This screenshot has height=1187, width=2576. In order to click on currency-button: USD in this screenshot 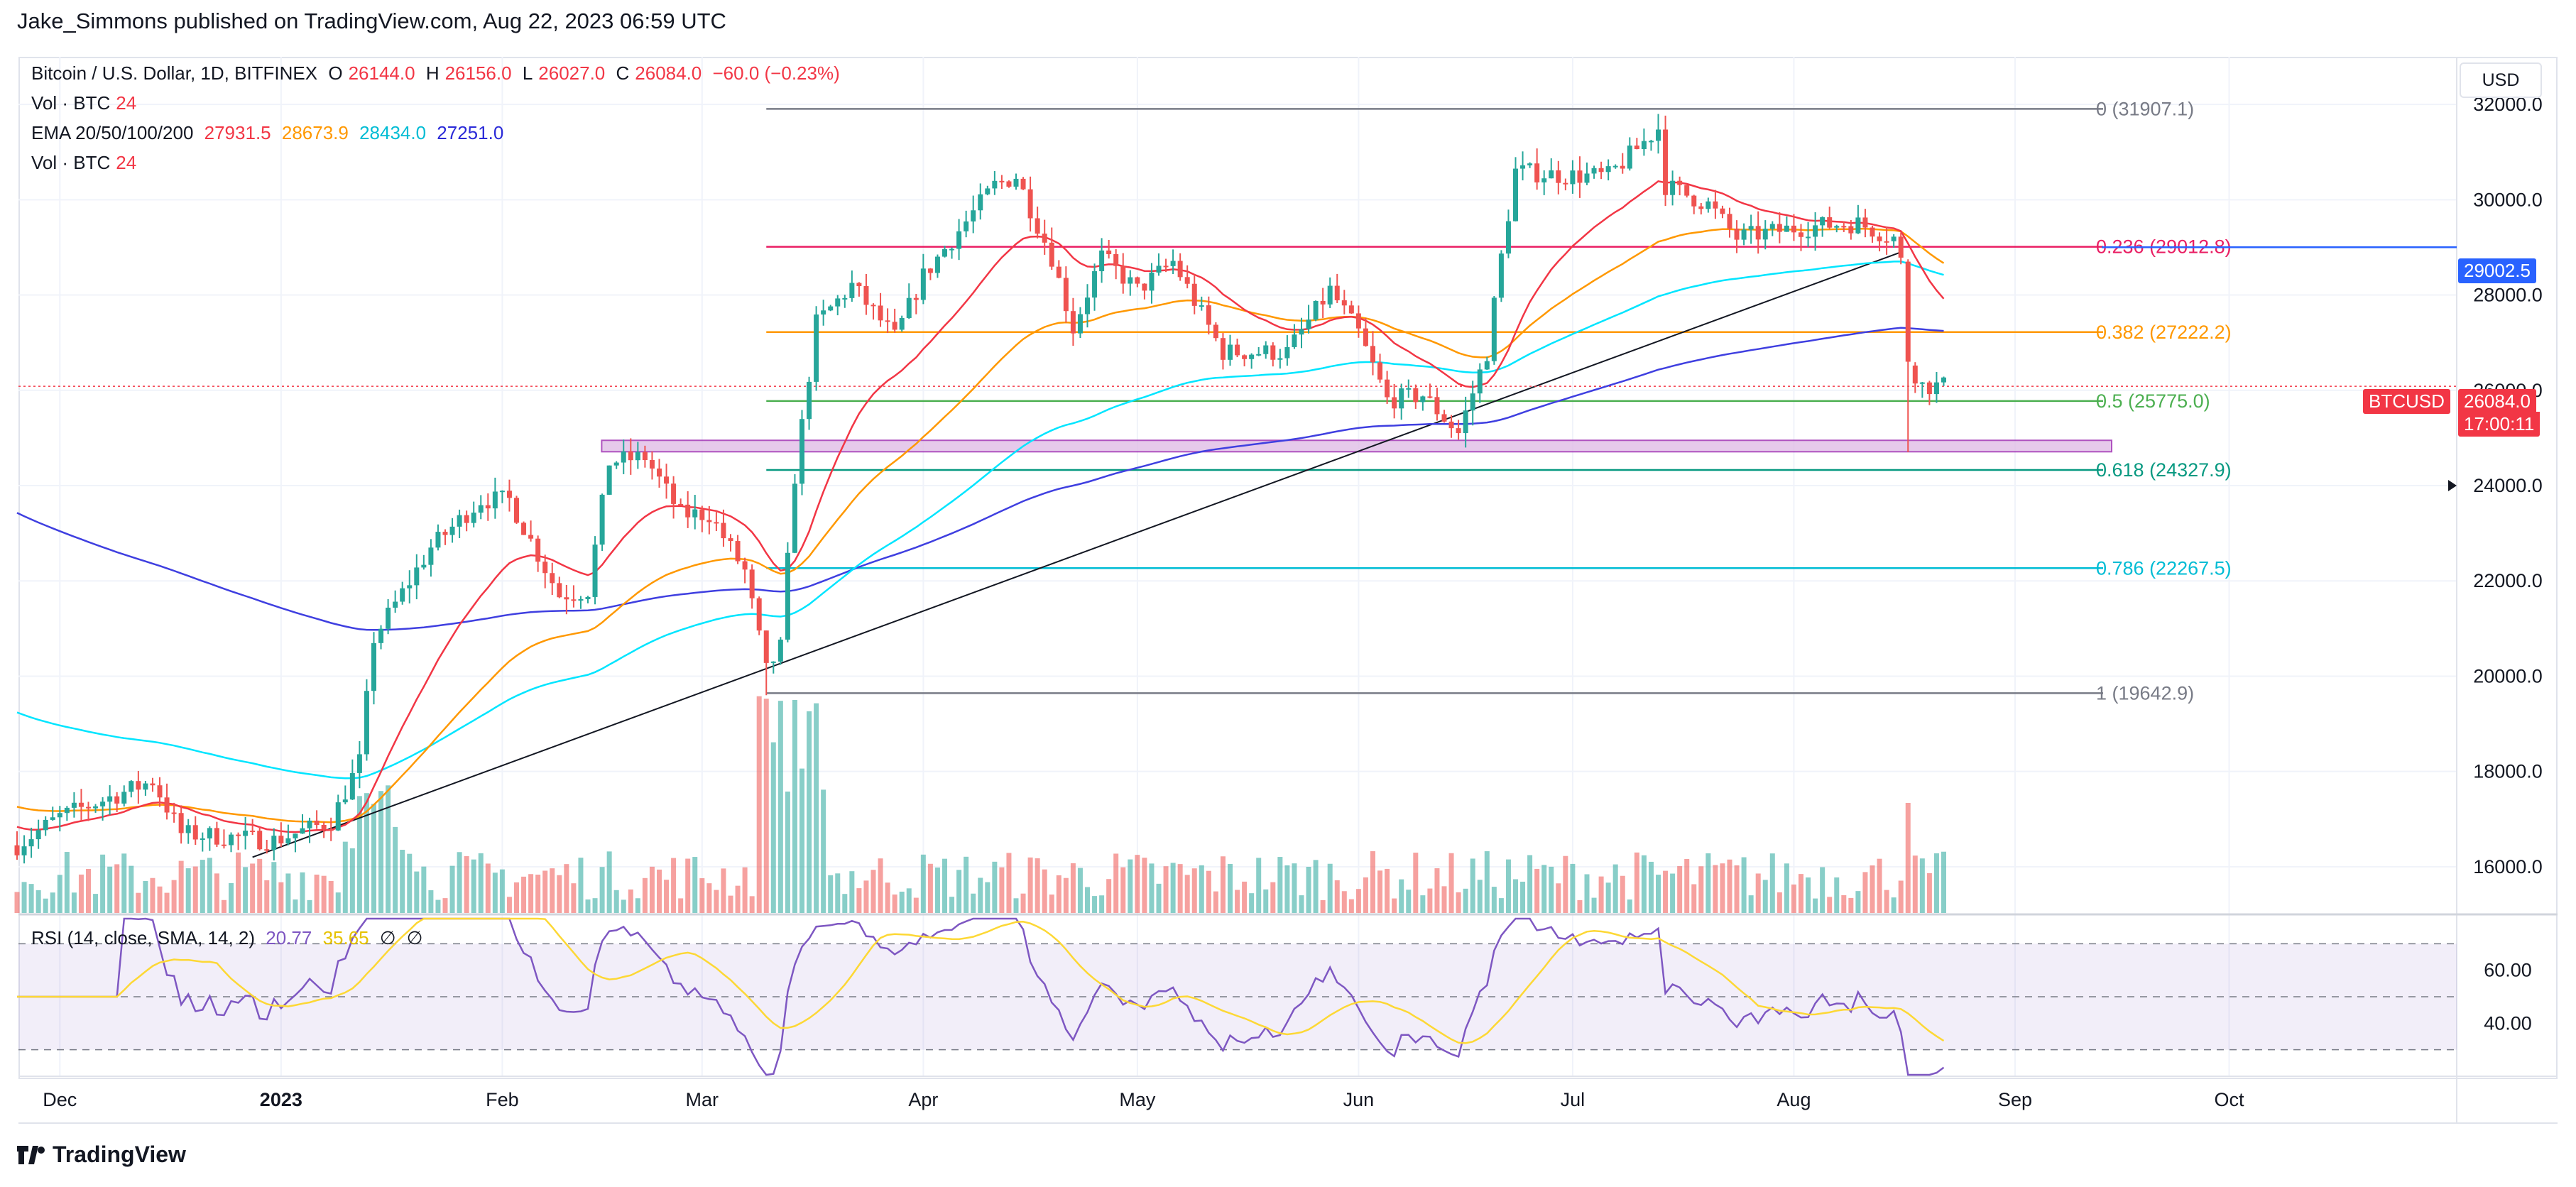, I will do `click(2501, 80)`.